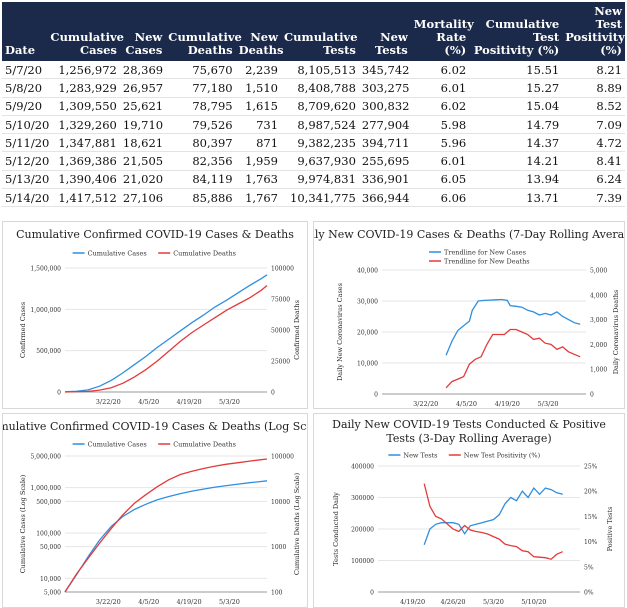 This screenshot has height=608, width=627. Describe the element at coordinates (420, 456) in the screenshot. I see `legend-label: New Tests` at that location.